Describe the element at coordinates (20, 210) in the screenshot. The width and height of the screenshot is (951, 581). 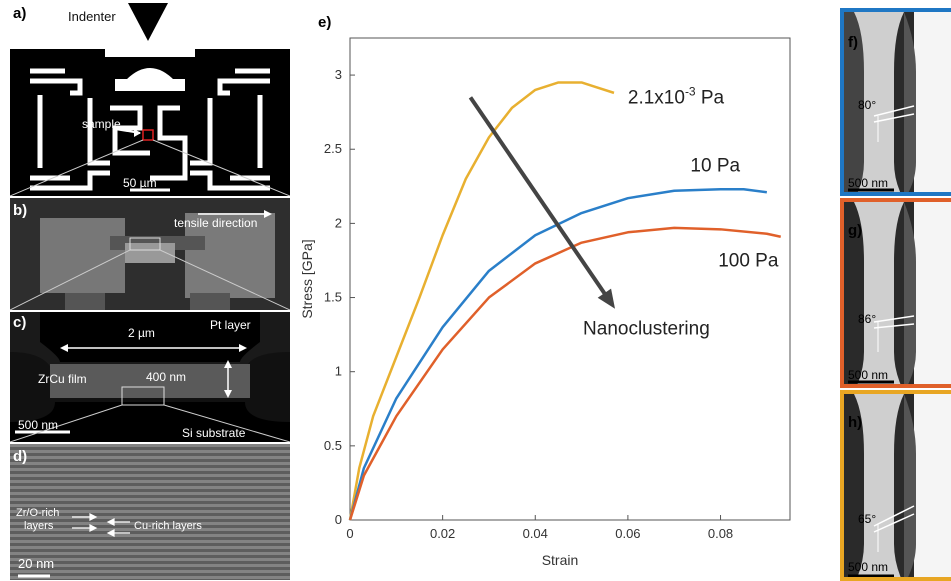
I see `panel-b-tag: b)` at that location.